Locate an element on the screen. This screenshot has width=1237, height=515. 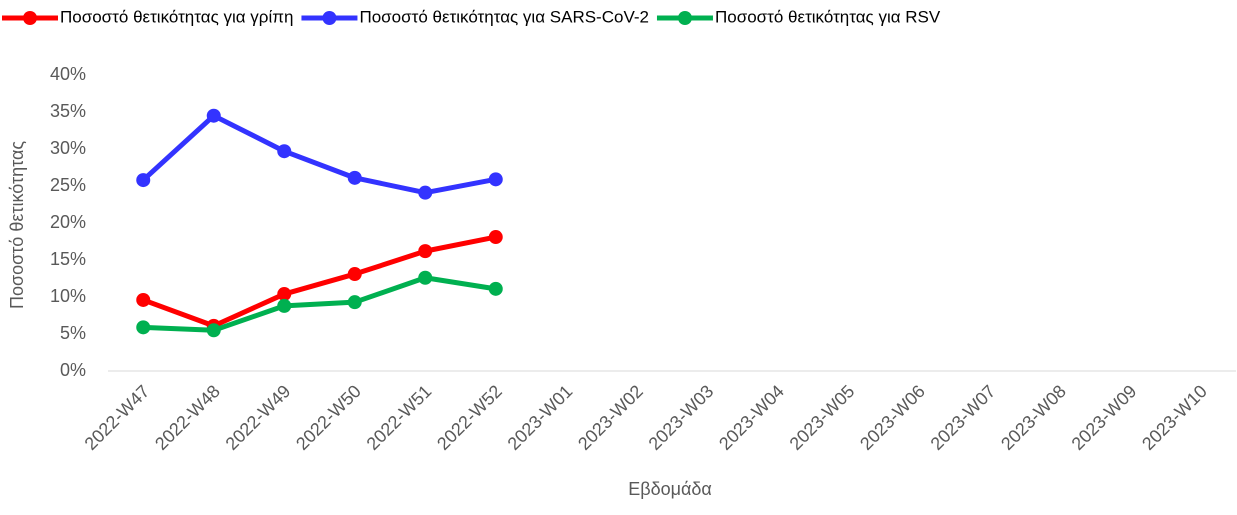
x-tick-label: 2022-W50 is located at coordinates (328, 417).